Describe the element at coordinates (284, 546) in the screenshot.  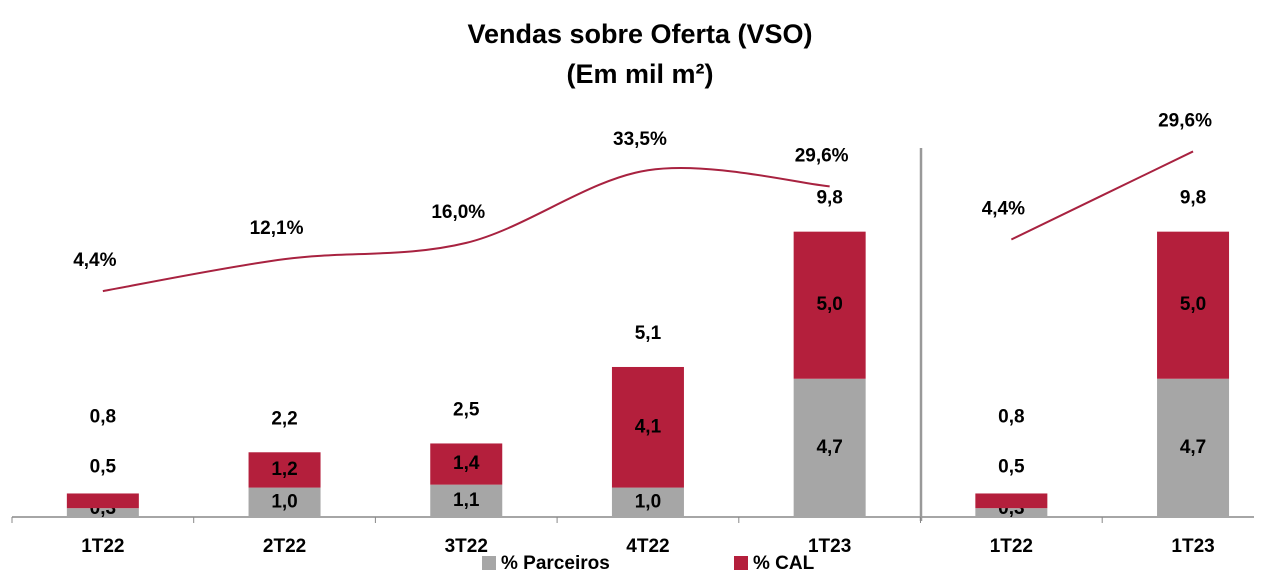
I see `x-tick-label: 2T22` at that location.